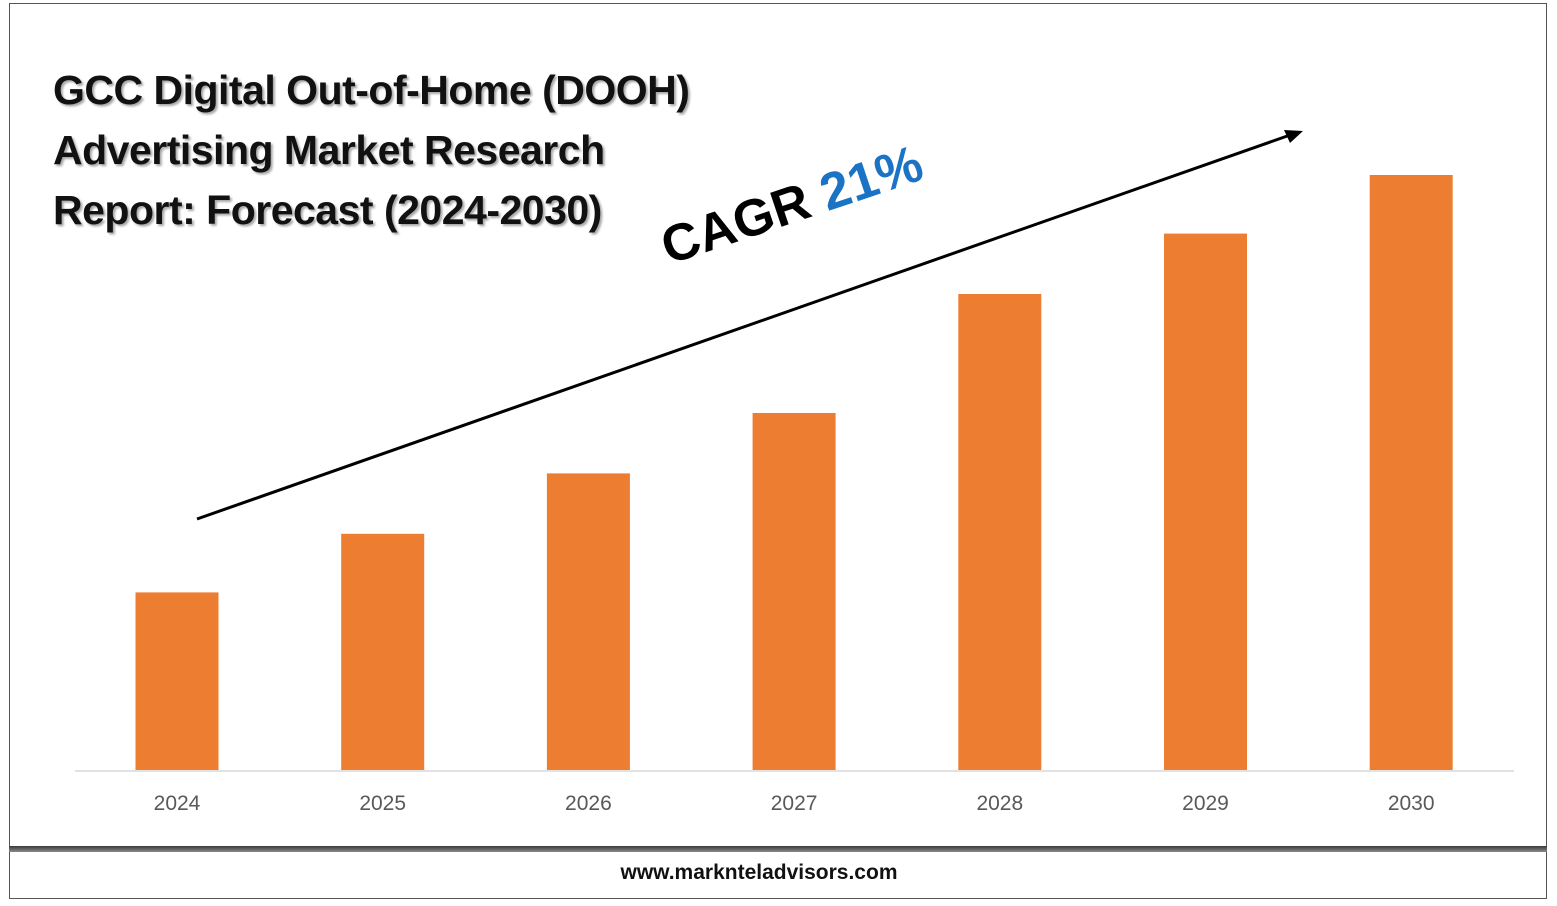 The height and width of the screenshot is (906, 1557). Describe the element at coordinates (177, 803) in the screenshot. I see `x-tick-label-2024: 2024` at that location.